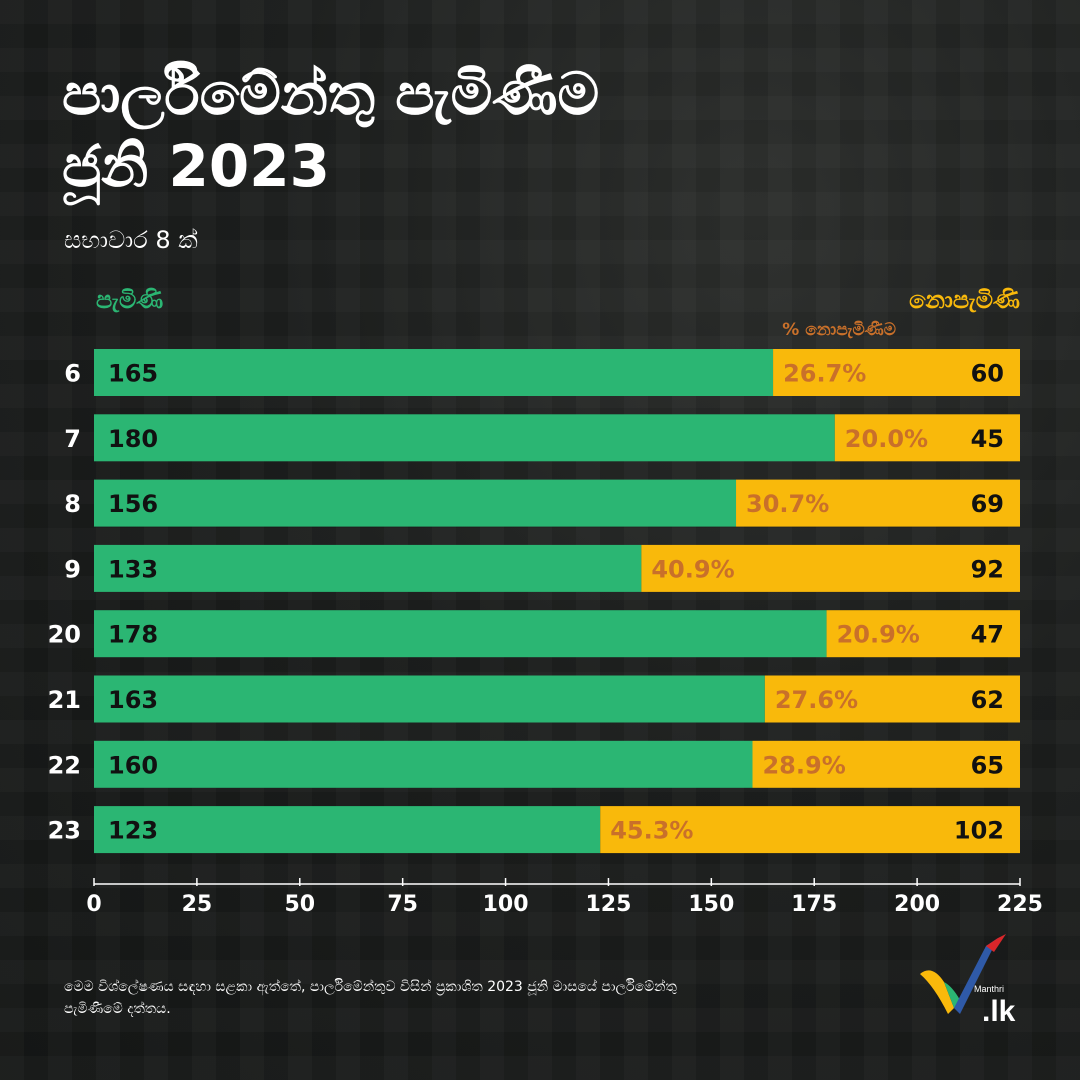  I want to click on present-value-label-21: 163, so click(133, 700).